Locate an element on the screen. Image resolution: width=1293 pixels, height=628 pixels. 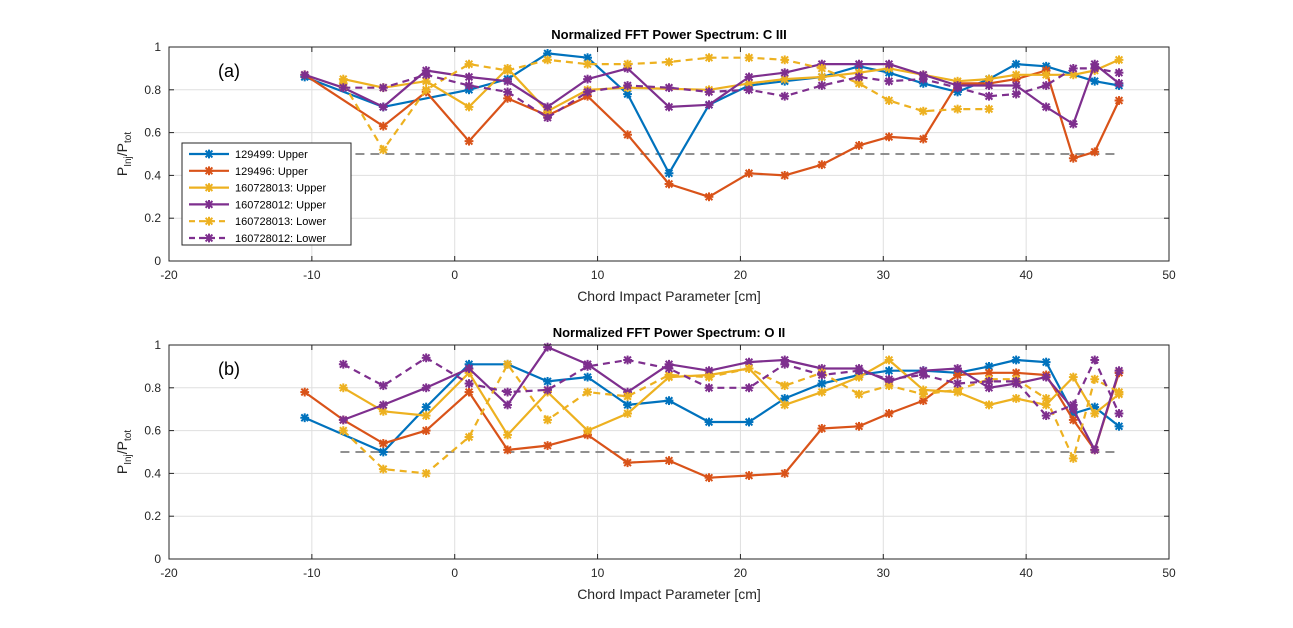
y-axis-label-part: /P is located at coordinates (122, 447).